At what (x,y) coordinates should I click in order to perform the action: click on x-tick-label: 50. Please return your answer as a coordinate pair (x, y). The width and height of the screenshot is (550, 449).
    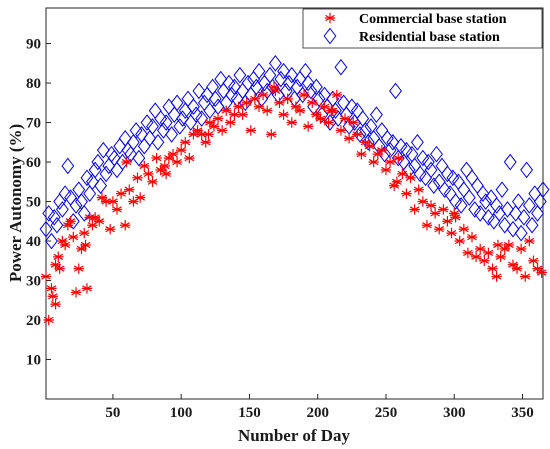
    Looking at the image, I should click on (112, 413).